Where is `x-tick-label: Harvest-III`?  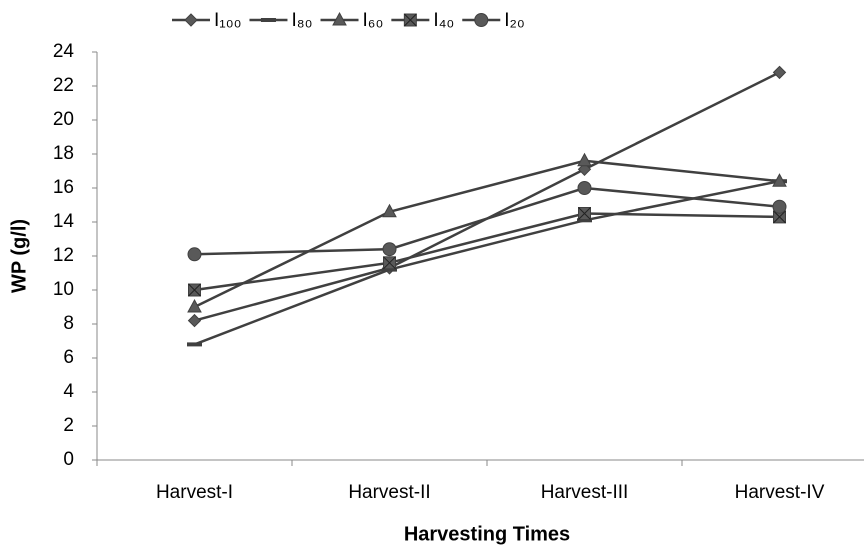
x-tick-label: Harvest-III is located at coordinates (585, 492).